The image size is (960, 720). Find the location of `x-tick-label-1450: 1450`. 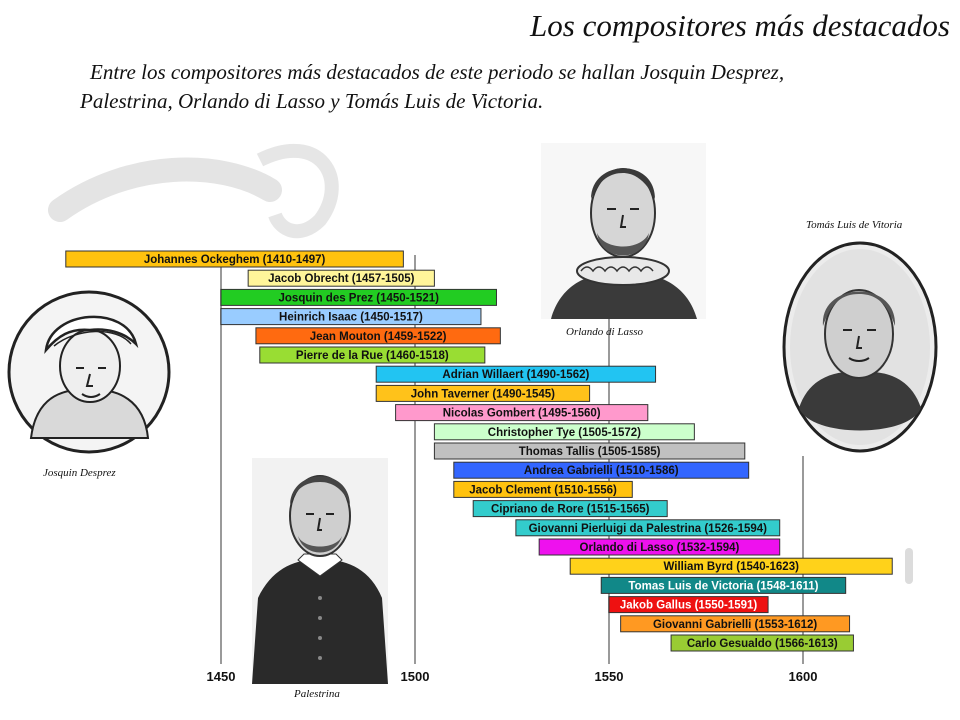

x-tick-label-1450: 1450 is located at coordinates (221, 676).